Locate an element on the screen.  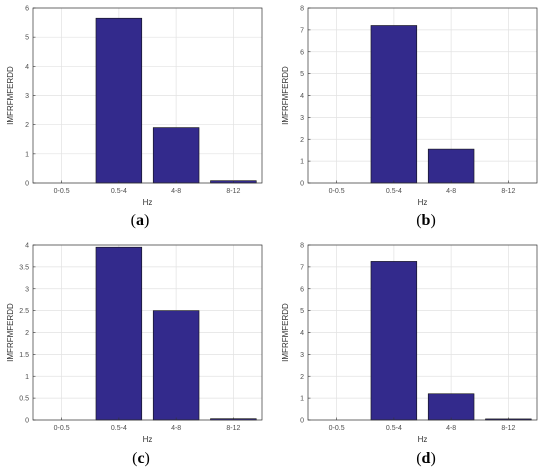
y-tick-label: 0.5 is located at coordinates (24, 399).